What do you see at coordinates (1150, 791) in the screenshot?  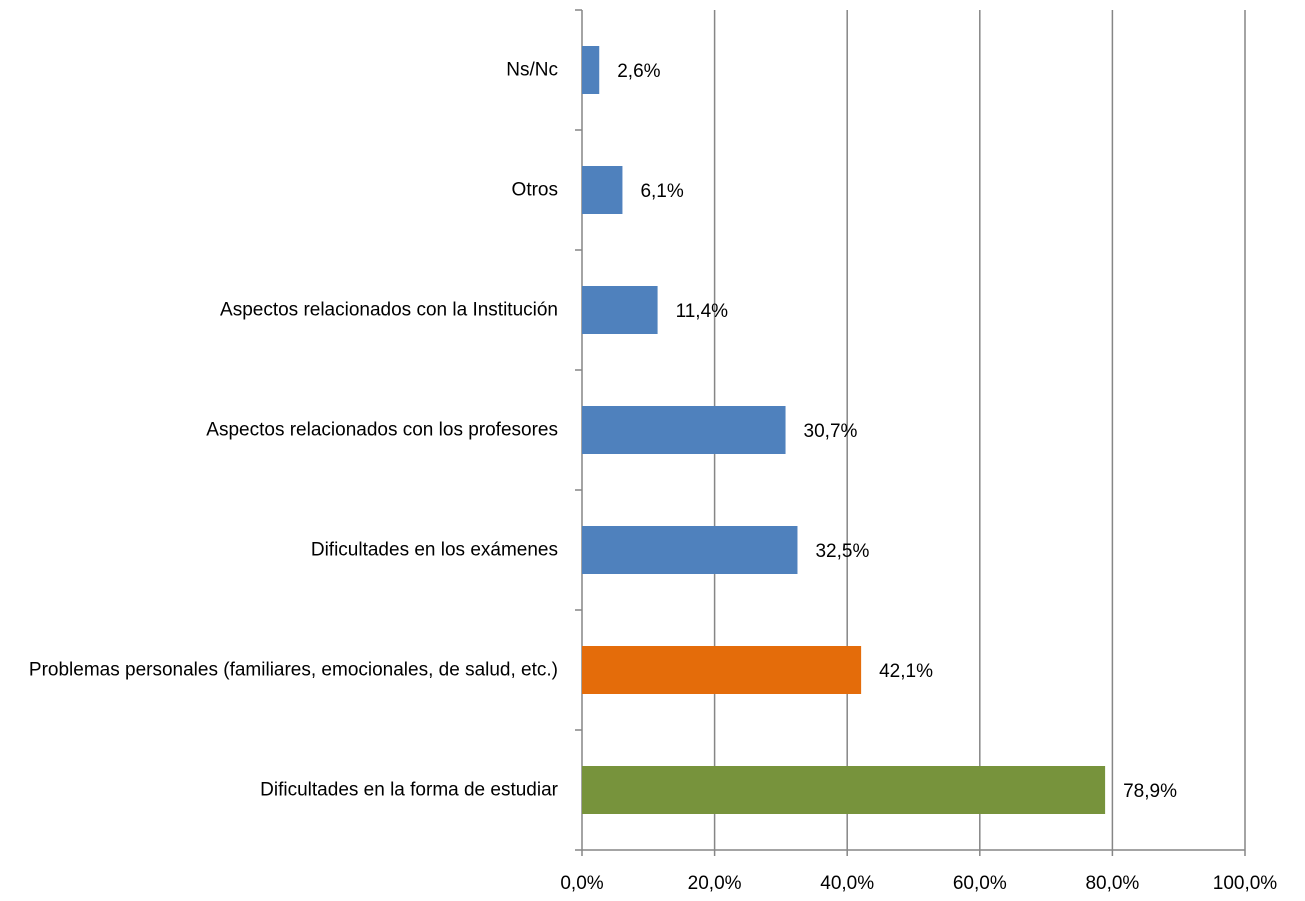 I see `data-label: 78,9%` at bounding box center [1150, 791].